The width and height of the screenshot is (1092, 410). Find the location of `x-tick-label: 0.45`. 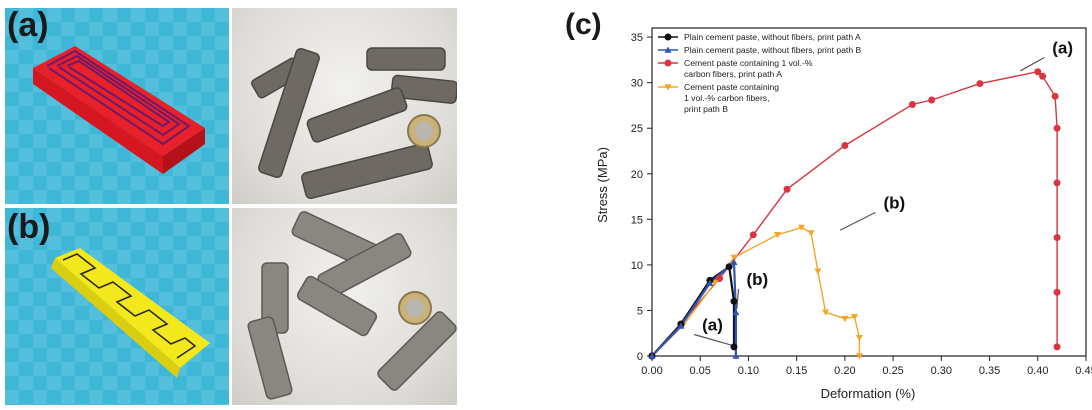

x-tick-label: 0.45 is located at coordinates (1083, 371).